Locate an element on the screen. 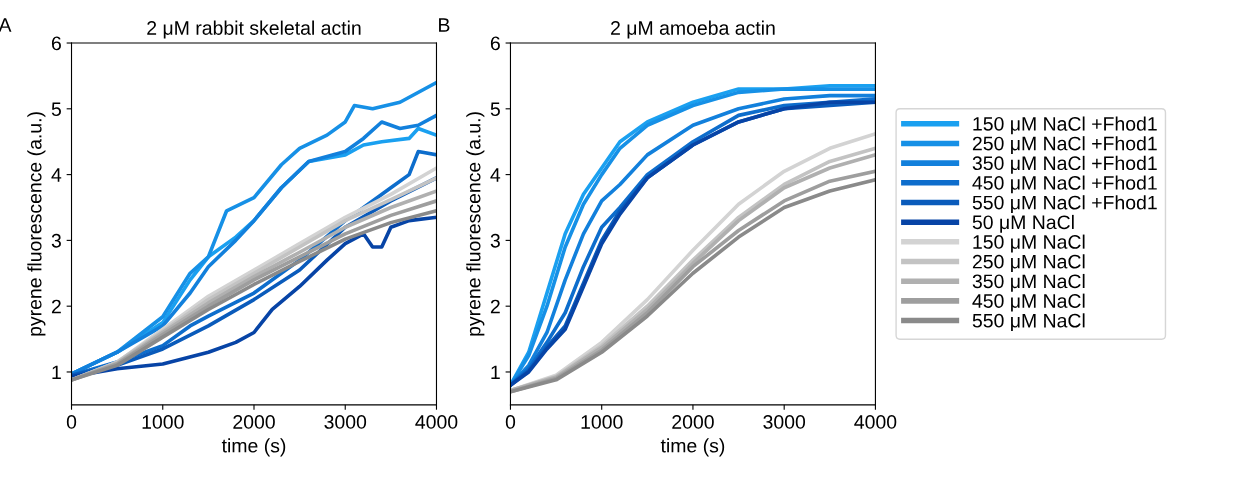 The height and width of the screenshot is (478, 1233). legend-label: 150 μM NaCl is located at coordinates (1029, 243).